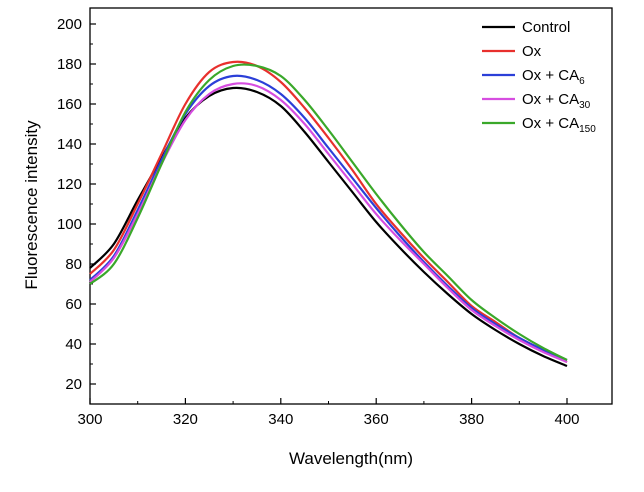  Describe the element at coordinates (73, 264) in the screenshot. I see `y-tick-label: 80` at that location.